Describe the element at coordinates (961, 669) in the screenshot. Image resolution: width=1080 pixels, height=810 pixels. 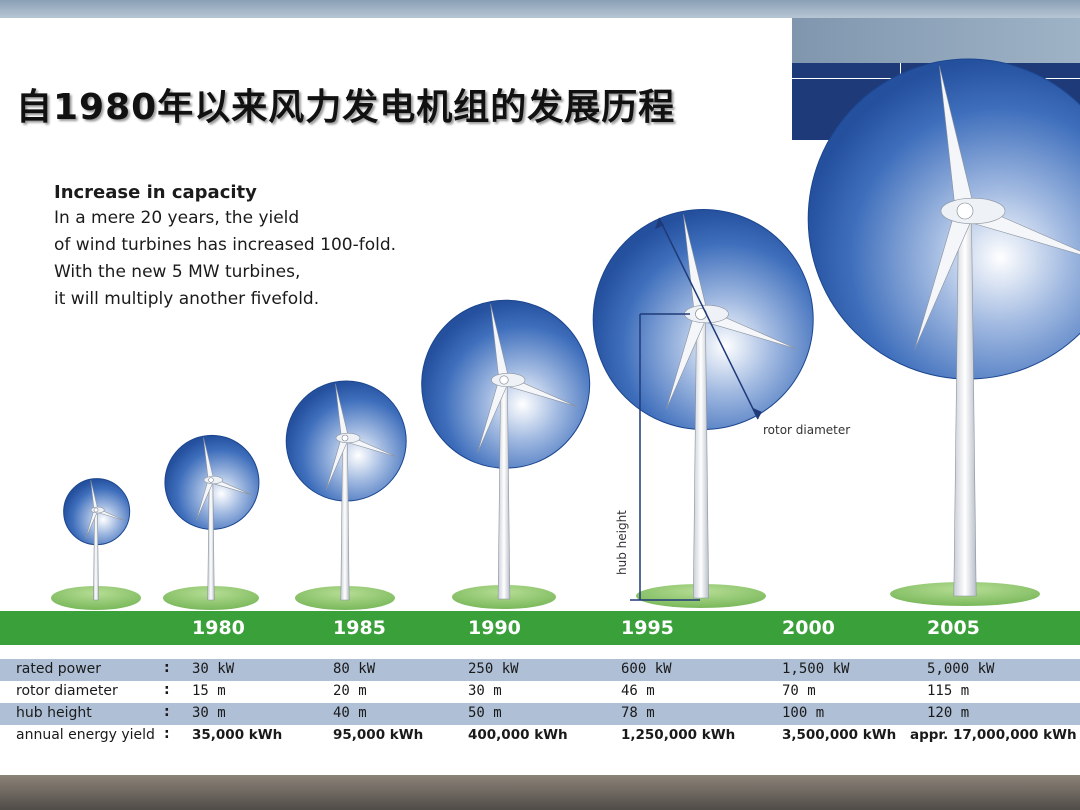
I see `spec-value: 5,000 kW` at that location.